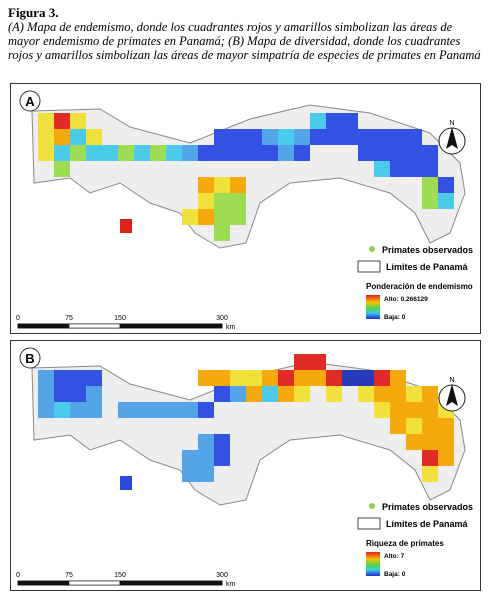 The width and height of the screenshot is (491, 606). What do you see at coordinates (451, 380) in the screenshot?
I see `north-label: N` at bounding box center [451, 380].